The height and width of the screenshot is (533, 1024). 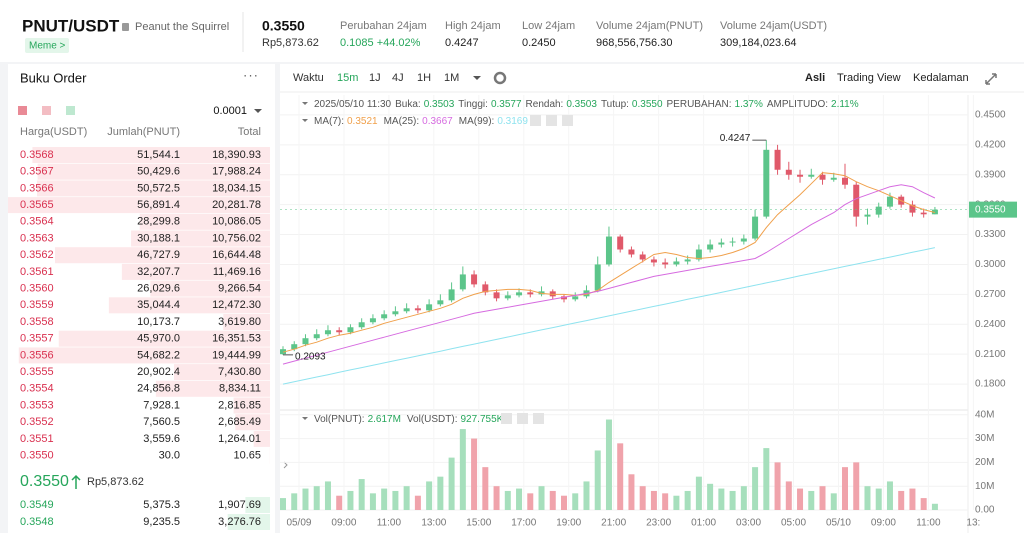 What do you see at coordinates (941, 78) in the screenshot?
I see `view-button: Kedalaman` at bounding box center [941, 78].